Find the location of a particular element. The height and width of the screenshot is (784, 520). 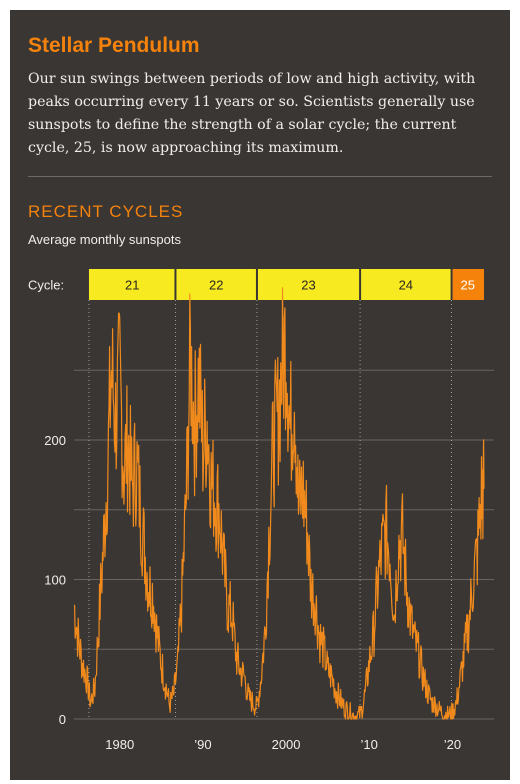

section-title: RECENT CYCLES is located at coordinates (106, 211).